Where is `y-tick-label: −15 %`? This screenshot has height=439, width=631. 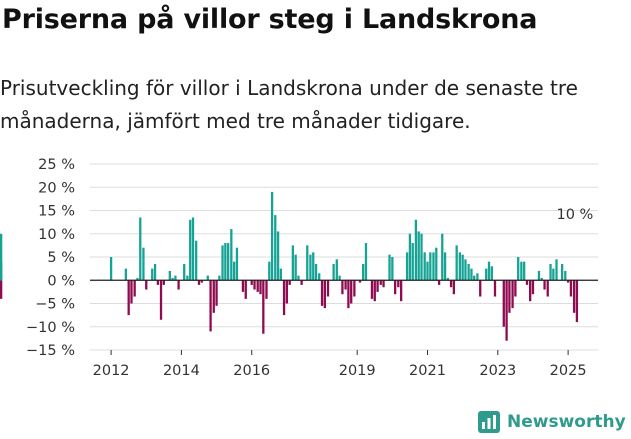
y-tick-label: −15 % is located at coordinates (50, 351).